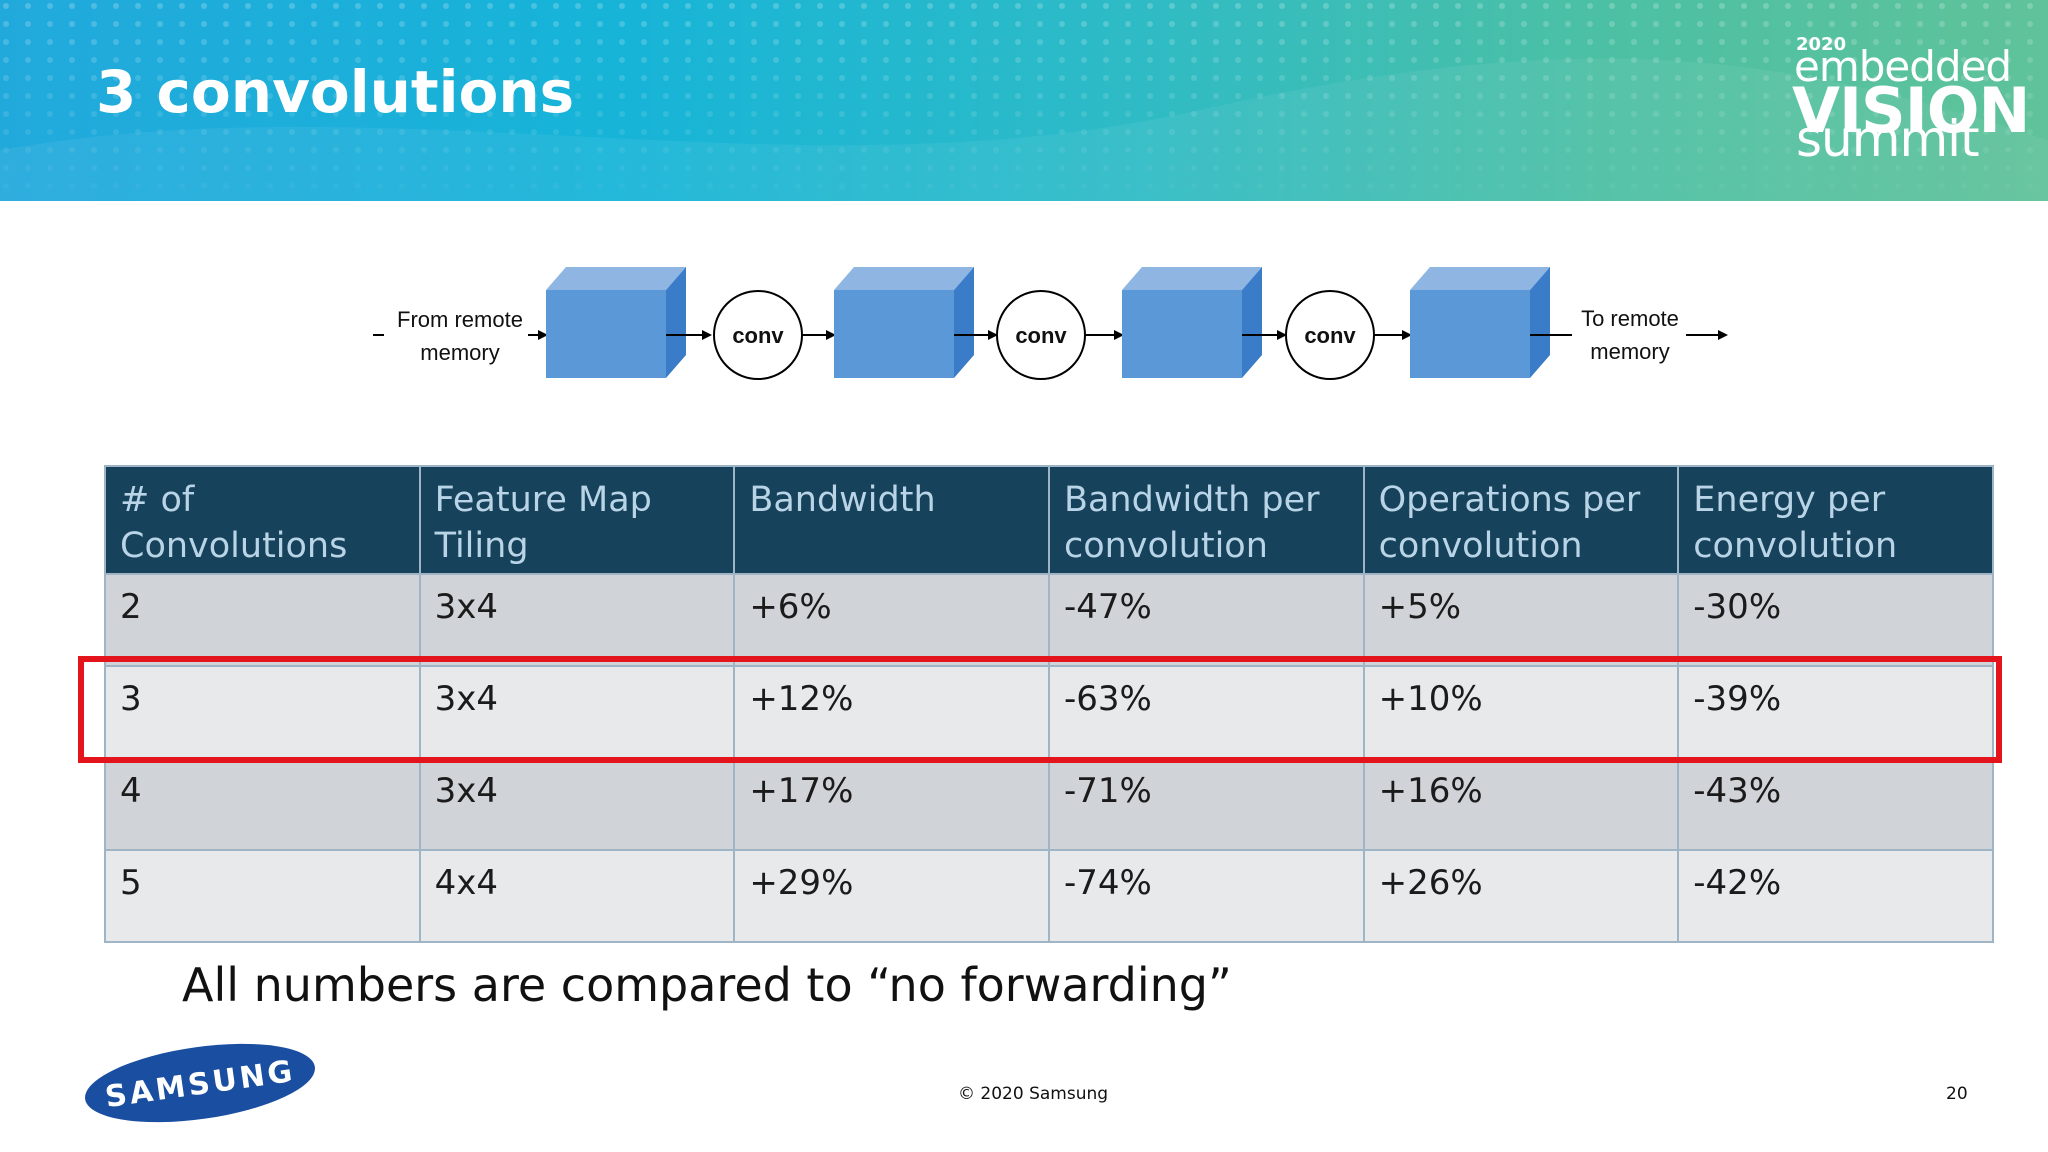 The height and width of the screenshot is (1152, 2048). I want to click on table-cell: +29%, so click(891, 896).